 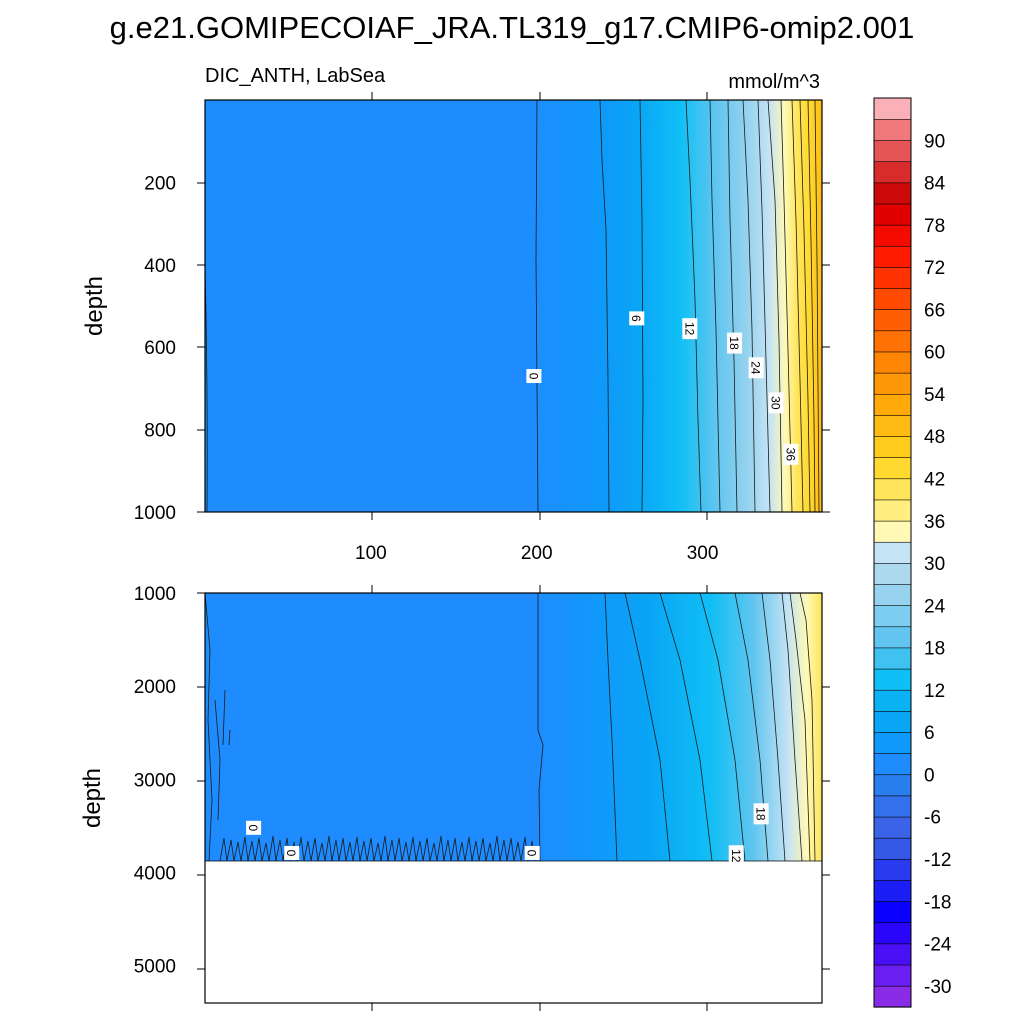 I want to click on y-tick-label: 1000, so click(x=155, y=594).